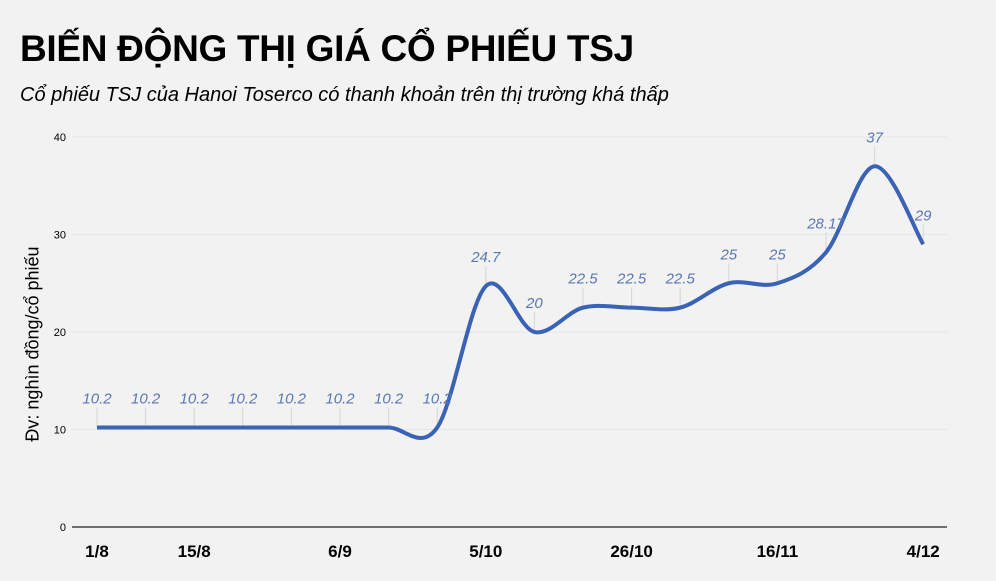 This screenshot has height=581, width=996. I want to click on x-tick-label: 16/11, so click(778, 551).